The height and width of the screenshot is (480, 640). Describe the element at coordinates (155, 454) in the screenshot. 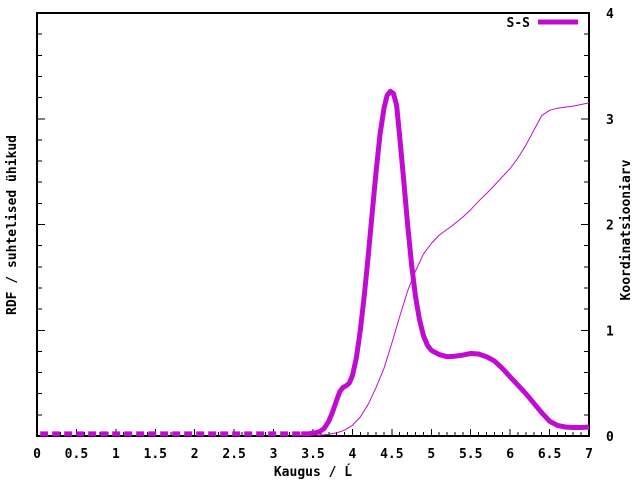

I see `x-tick-label: 1.5` at that location.